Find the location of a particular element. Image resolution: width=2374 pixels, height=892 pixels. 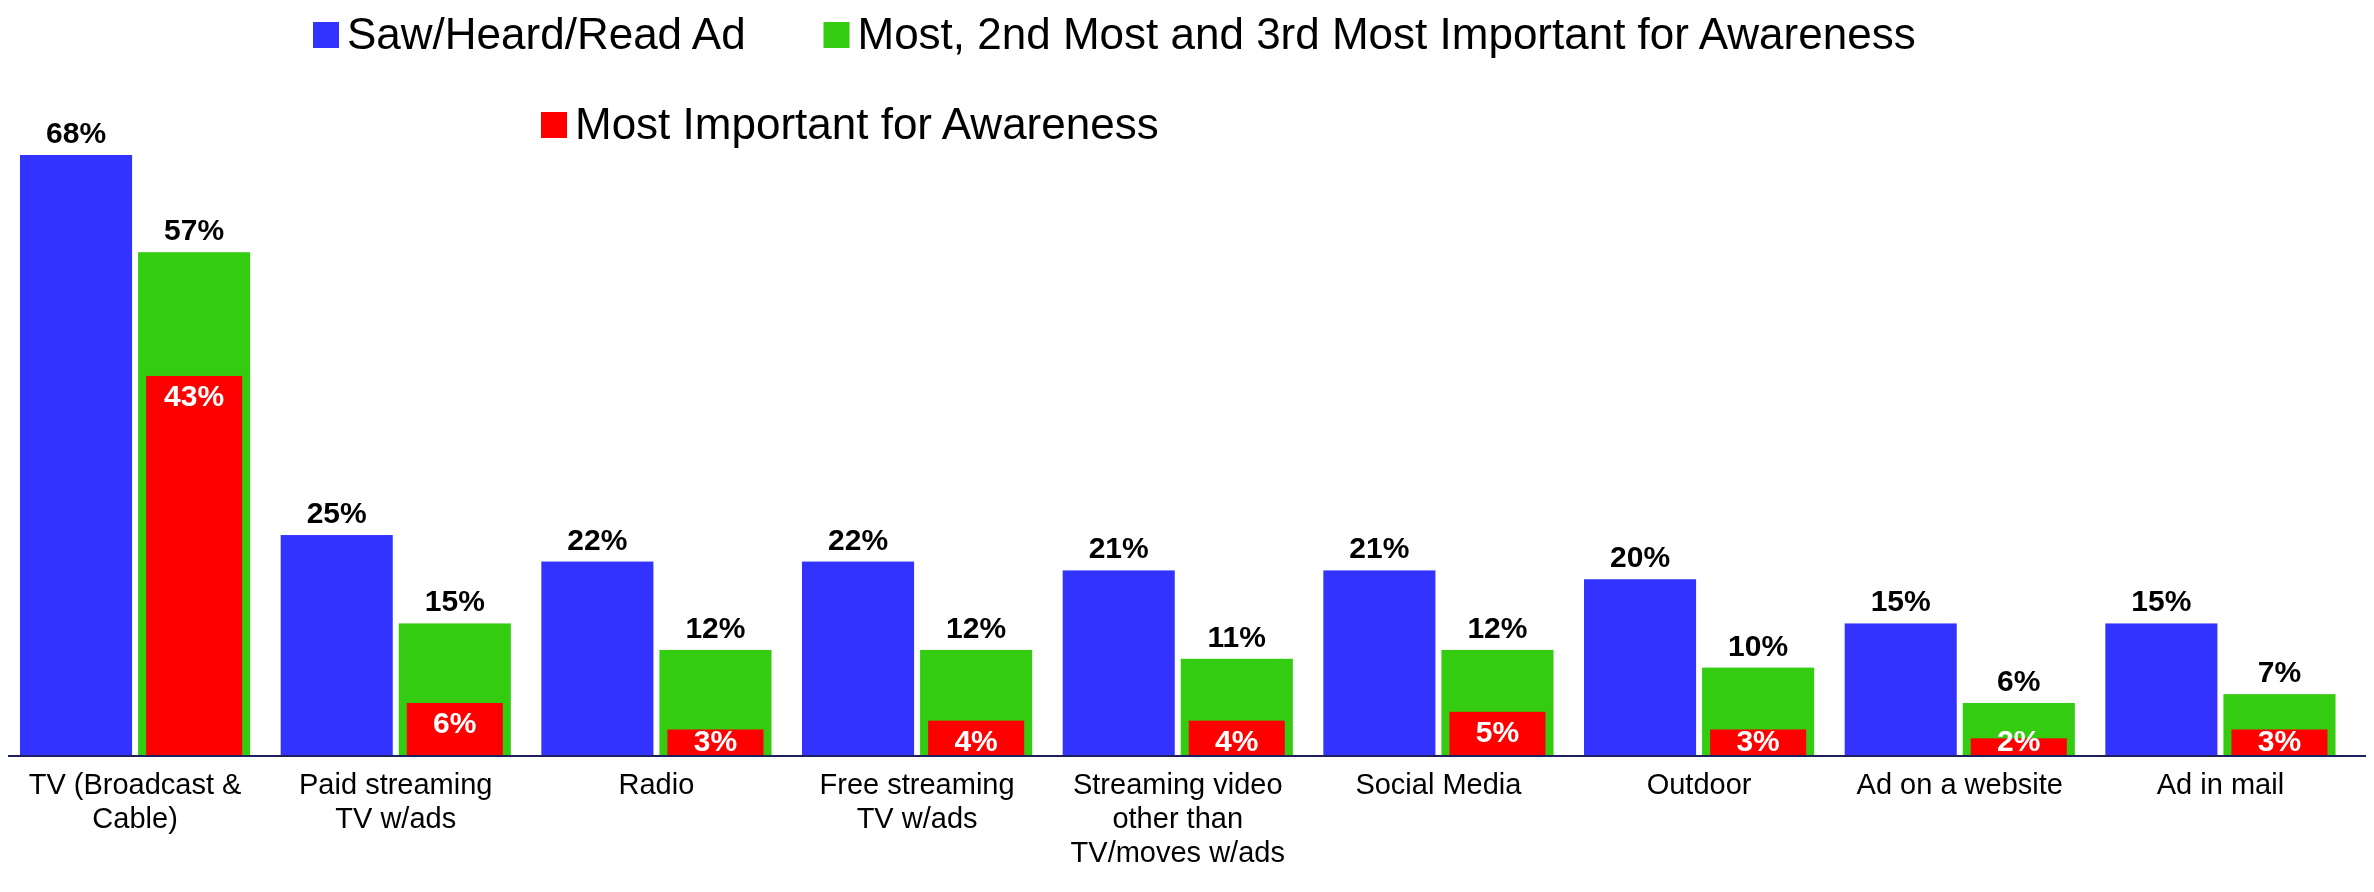

legend-label: Saw/Heard/Read Ad is located at coordinates (546, 33).